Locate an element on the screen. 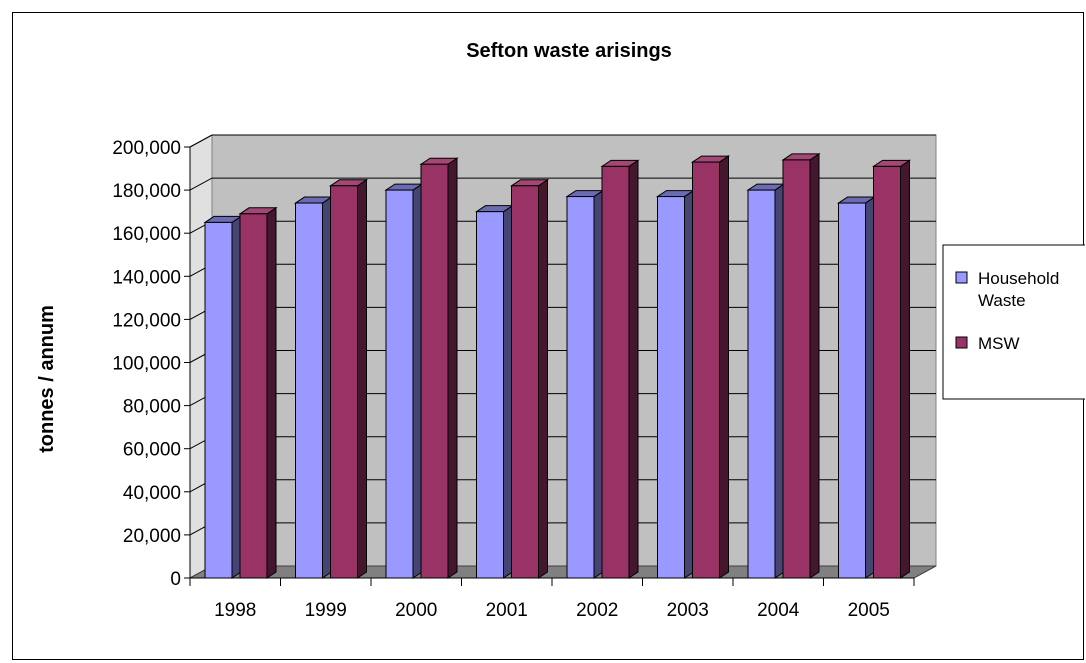 Image resolution: width=1086 pixels, height=663 pixels. y-tick-label: 60,000 is located at coordinates (152, 450).